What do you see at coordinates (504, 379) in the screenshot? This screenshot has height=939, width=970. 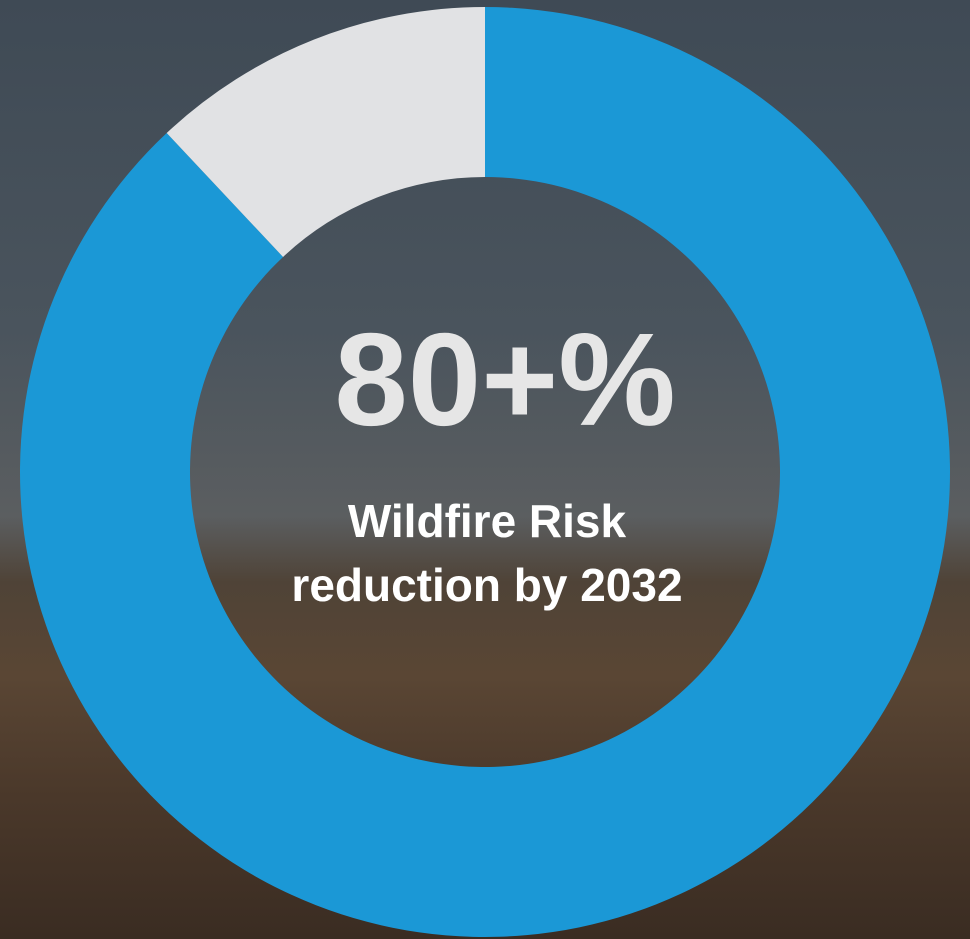 I see `center-label: 80+%` at bounding box center [504, 379].